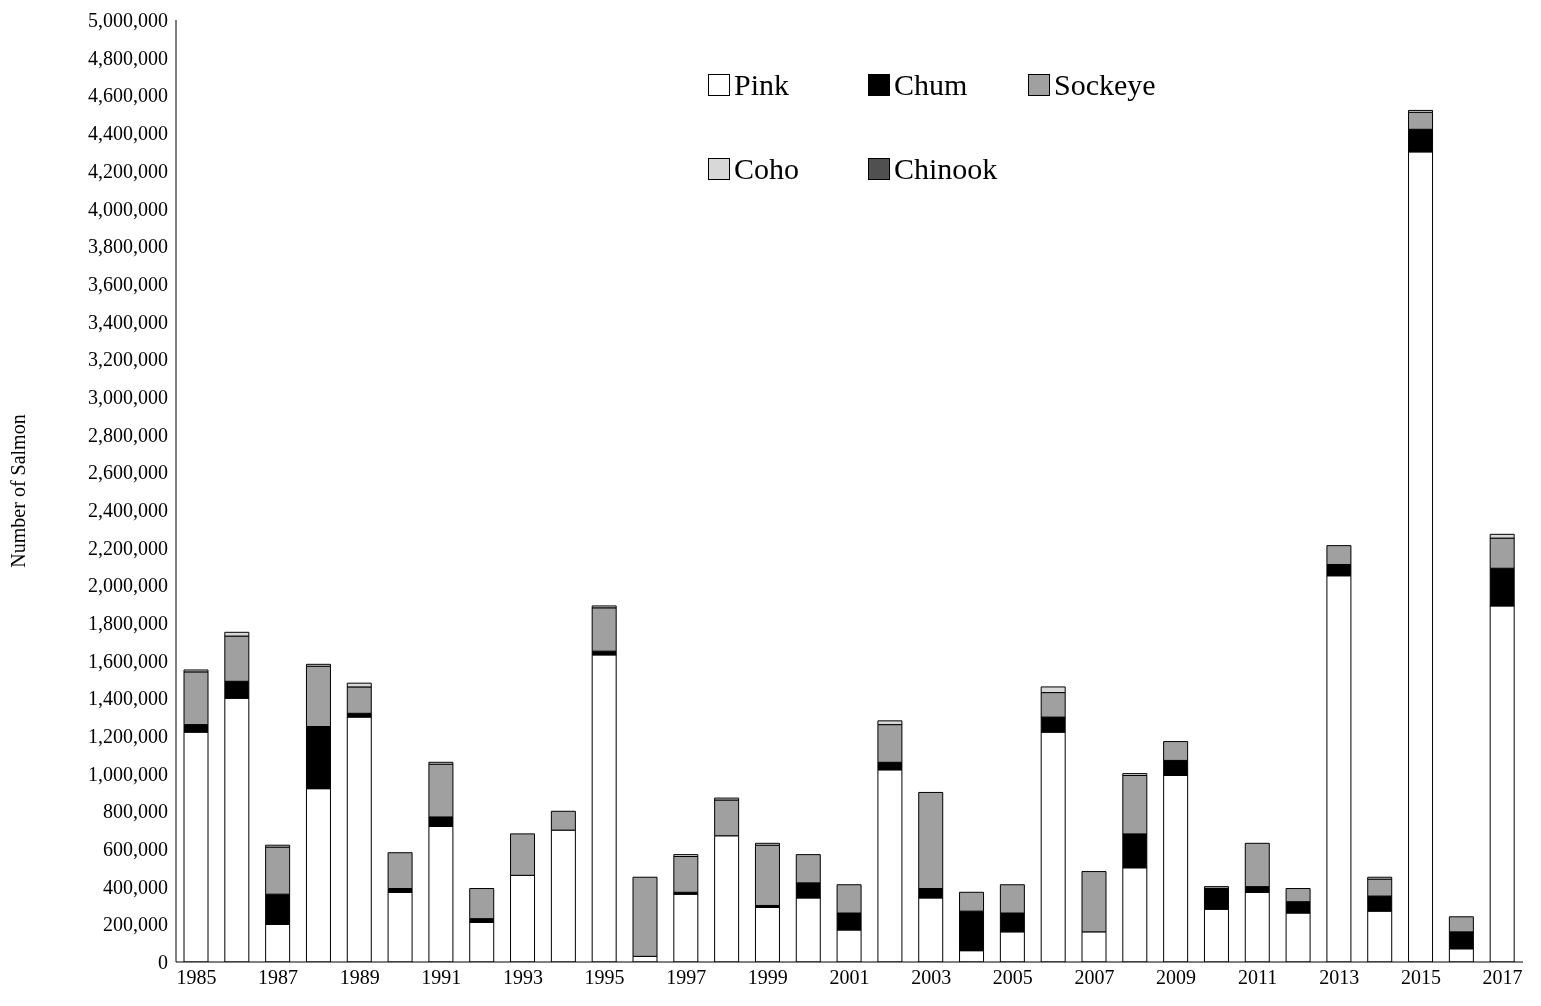  I want to click on x-tick-label: 1995, so click(604, 977).